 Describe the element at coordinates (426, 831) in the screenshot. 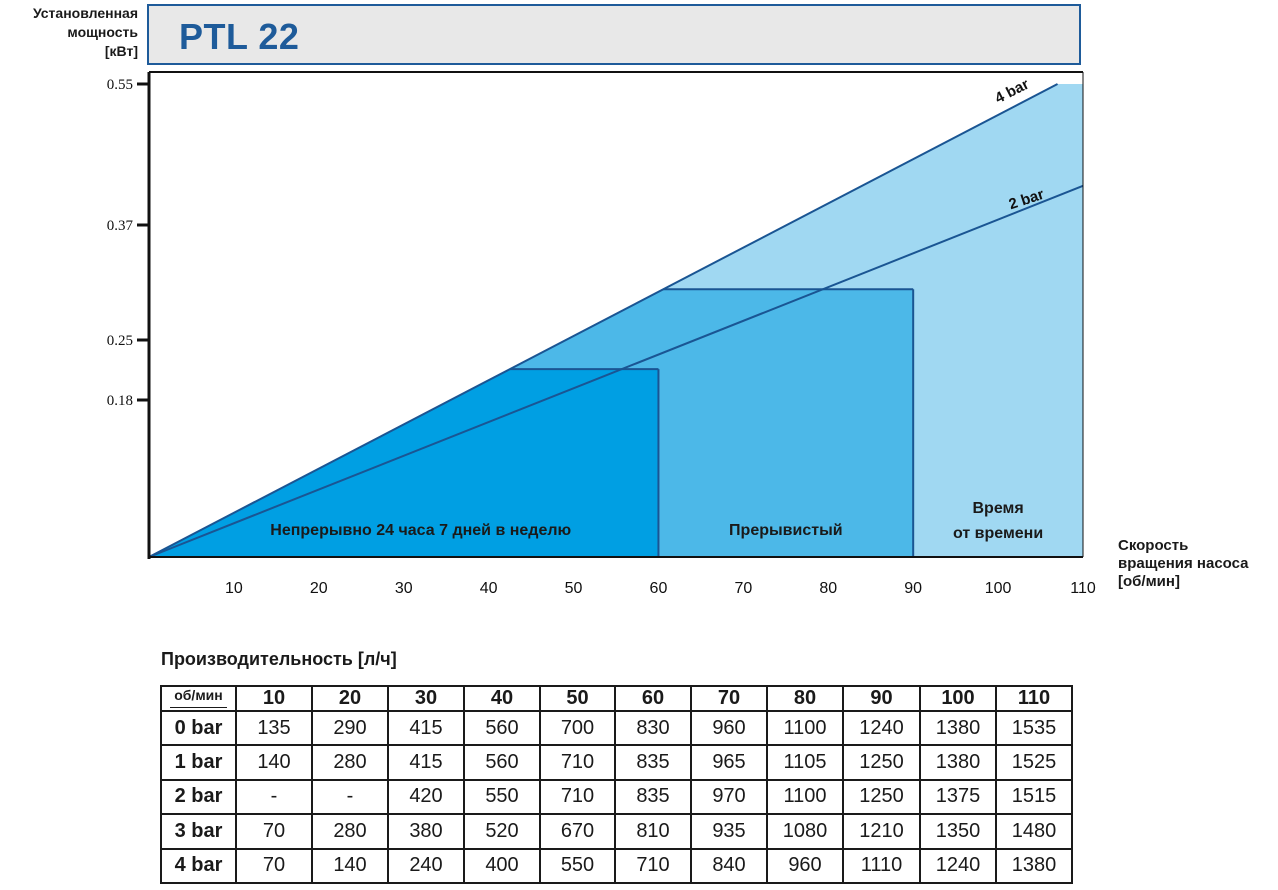

I see `table-cell: 380` at that location.